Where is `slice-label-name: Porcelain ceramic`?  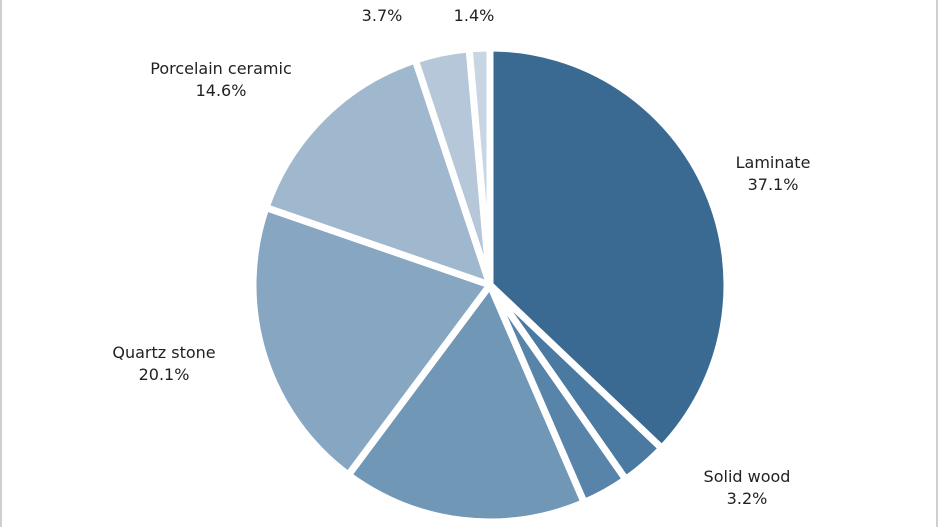
slice-label-name: Porcelain ceramic is located at coordinates (221, 68).